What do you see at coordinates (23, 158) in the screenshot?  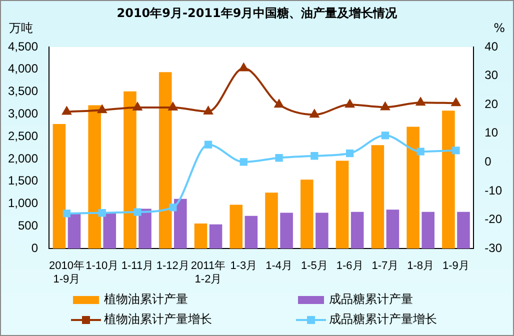 I see `y-tick-label: 2,000` at bounding box center [23, 158].